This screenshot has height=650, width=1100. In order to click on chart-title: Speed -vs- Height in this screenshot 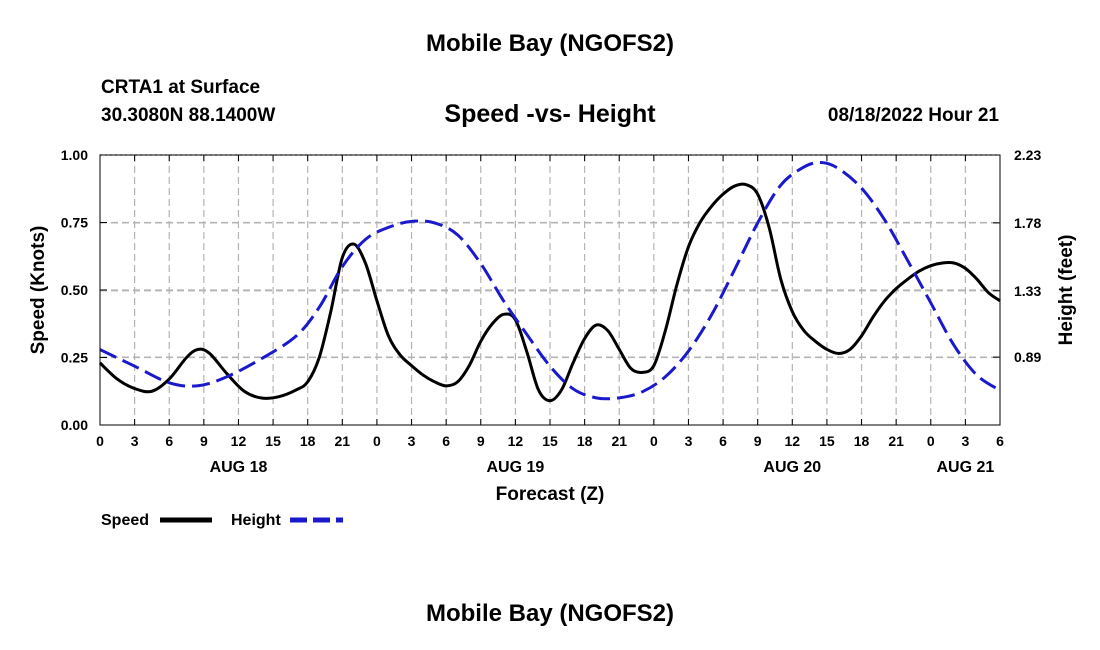, I will do `click(550, 114)`.